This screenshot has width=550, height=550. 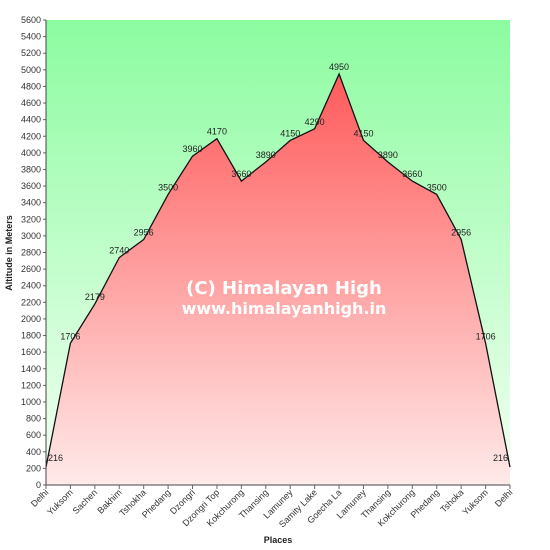 What do you see at coordinates (33, 419) in the screenshot?
I see `y-tick-label: 800` at bounding box center [33, 419].